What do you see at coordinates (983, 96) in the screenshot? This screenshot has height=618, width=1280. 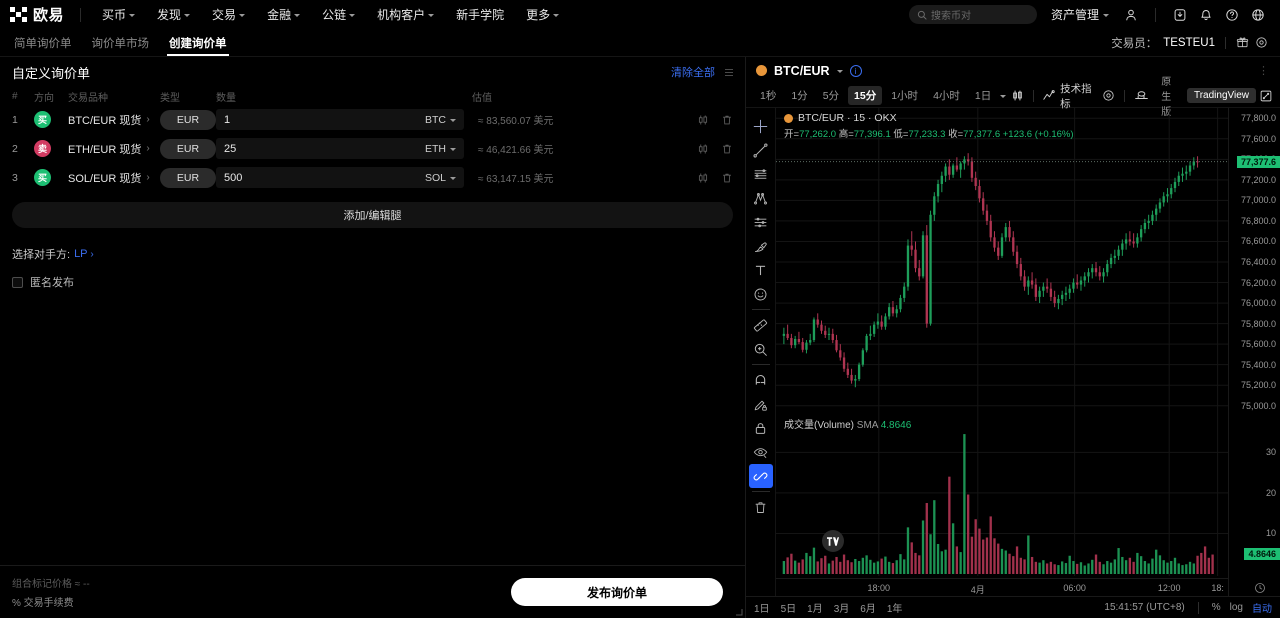 I see `timeframe-1d: 1日` at bounding box center [983, 96].